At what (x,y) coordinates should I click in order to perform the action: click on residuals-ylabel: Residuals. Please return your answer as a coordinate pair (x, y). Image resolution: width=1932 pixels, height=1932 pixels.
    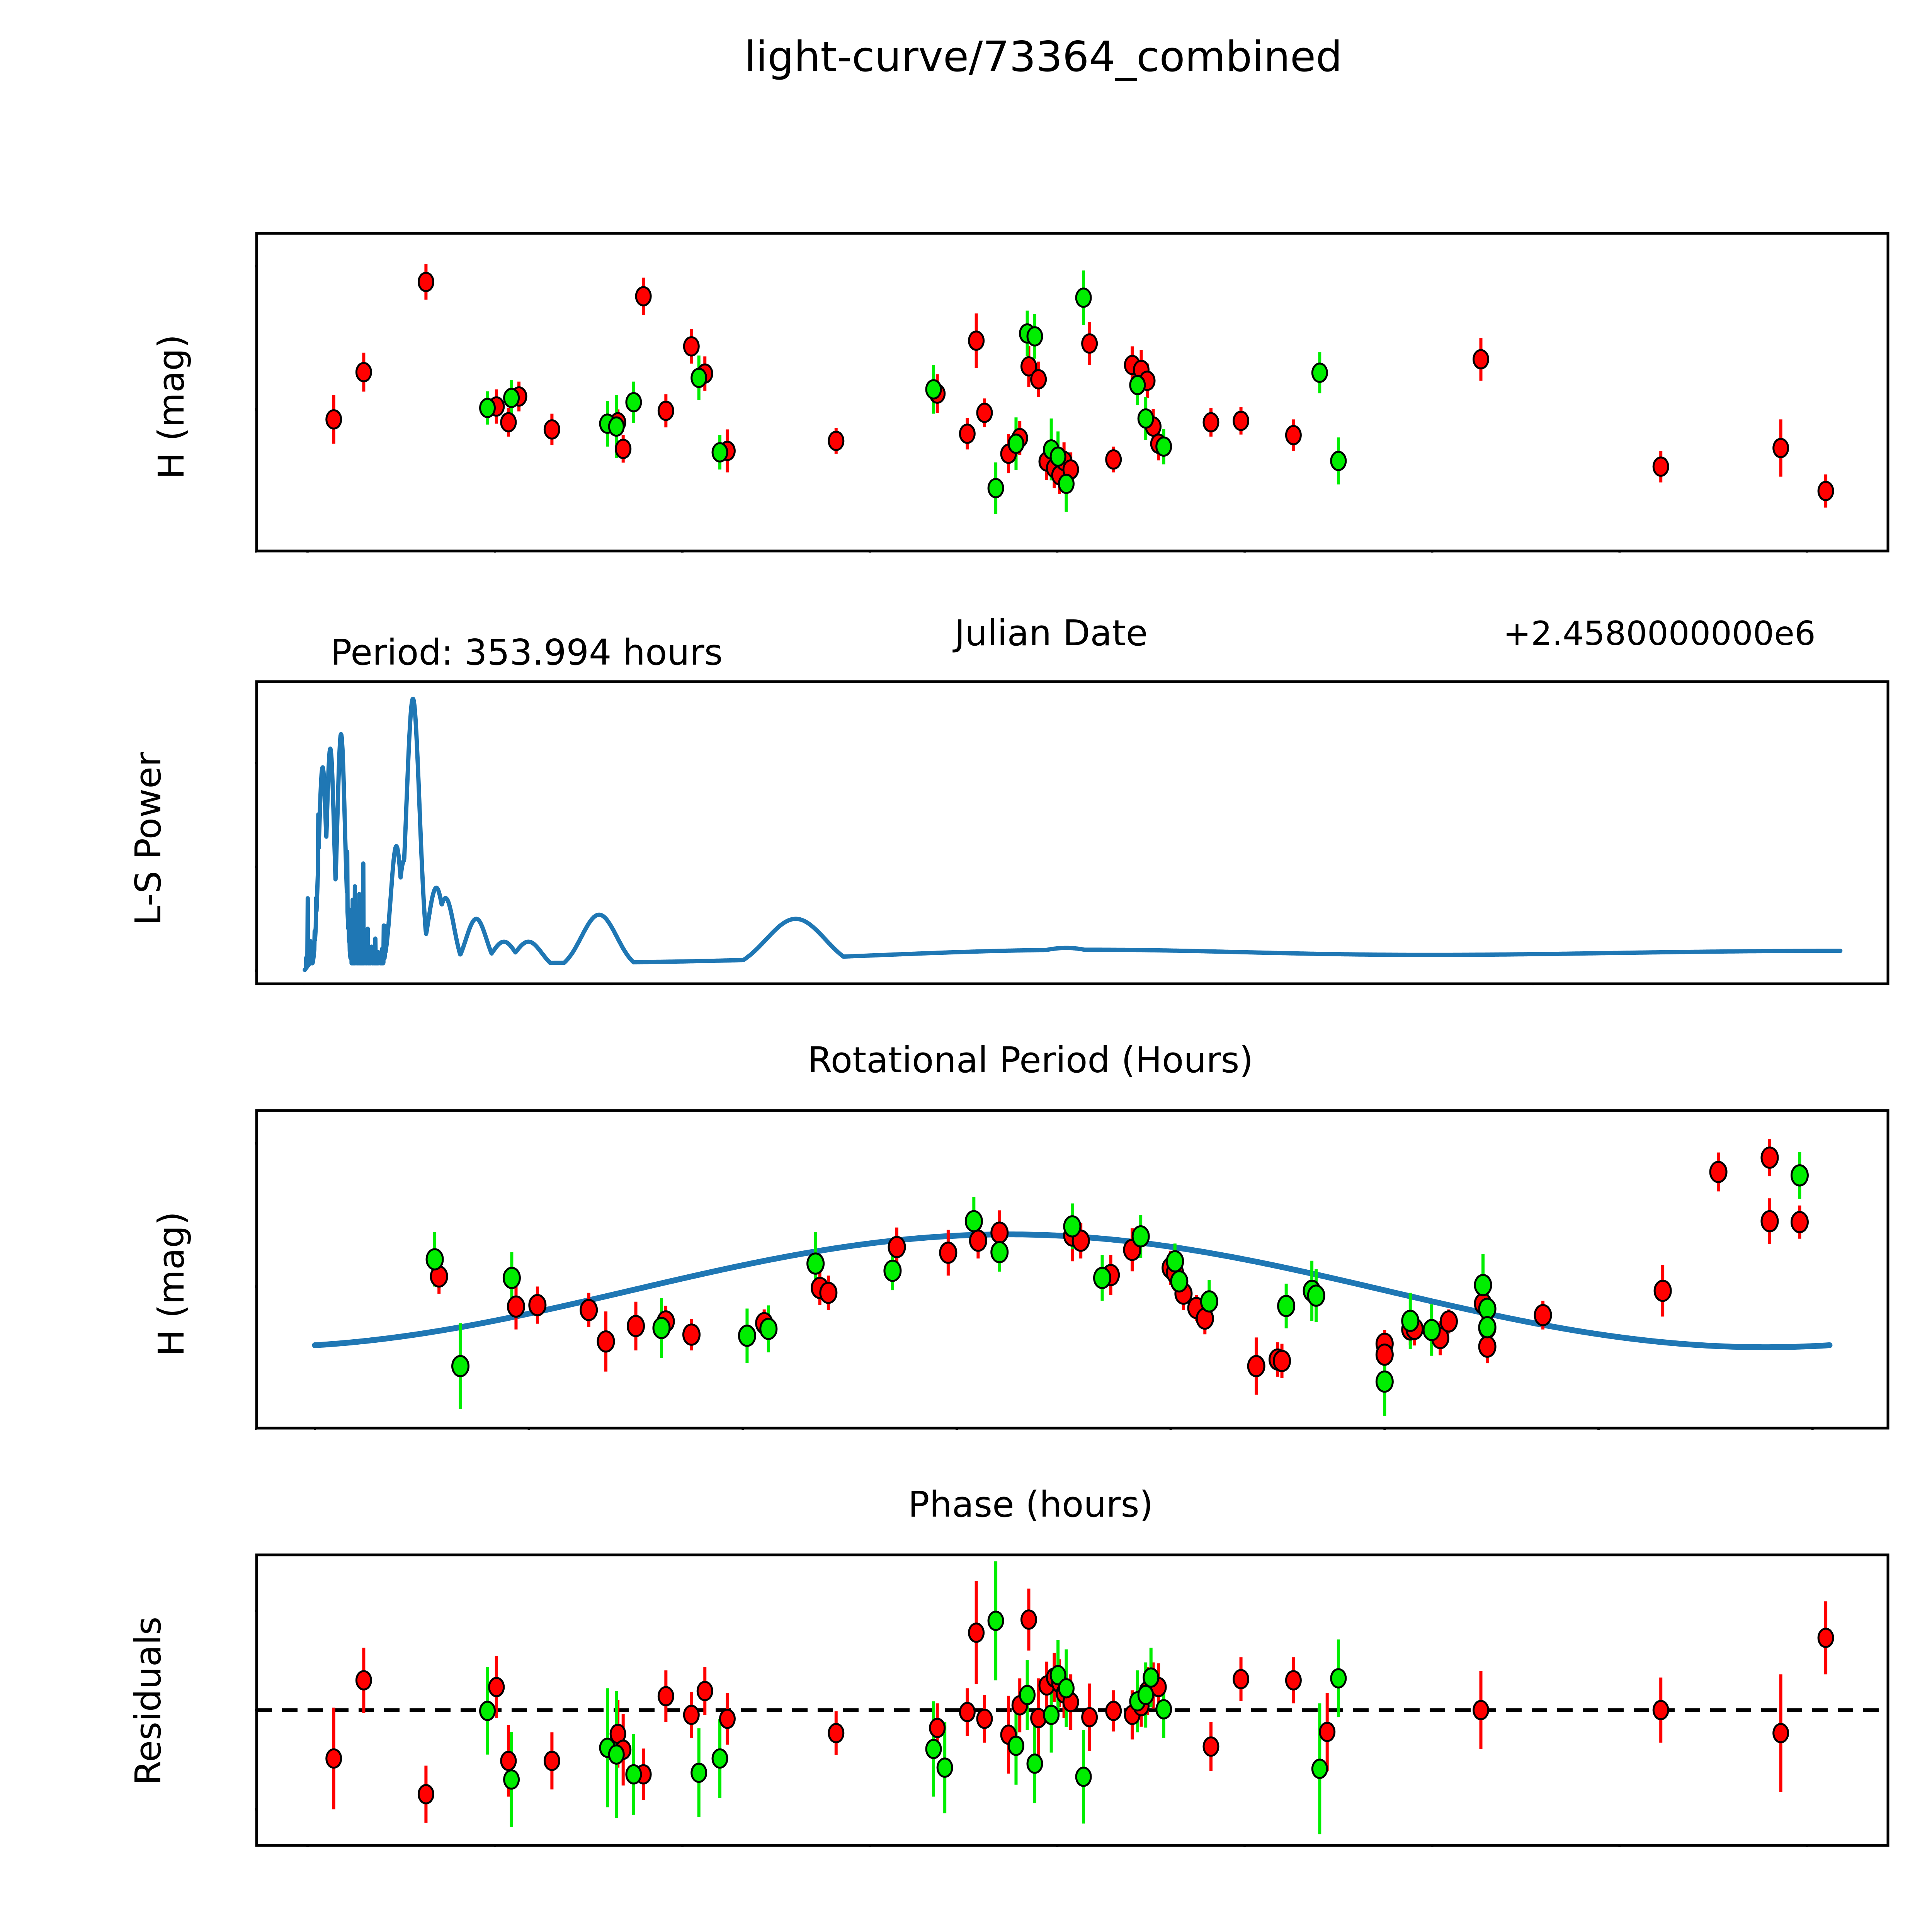
    Looking at the image, I should click on (148, 1700).